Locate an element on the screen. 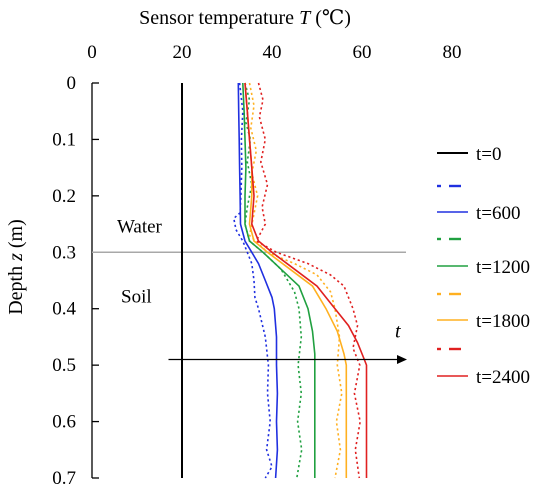 The height and width of the screenshot is (494, 550). legend-label-t-600: t=600 is located at coordinates (498, 213).